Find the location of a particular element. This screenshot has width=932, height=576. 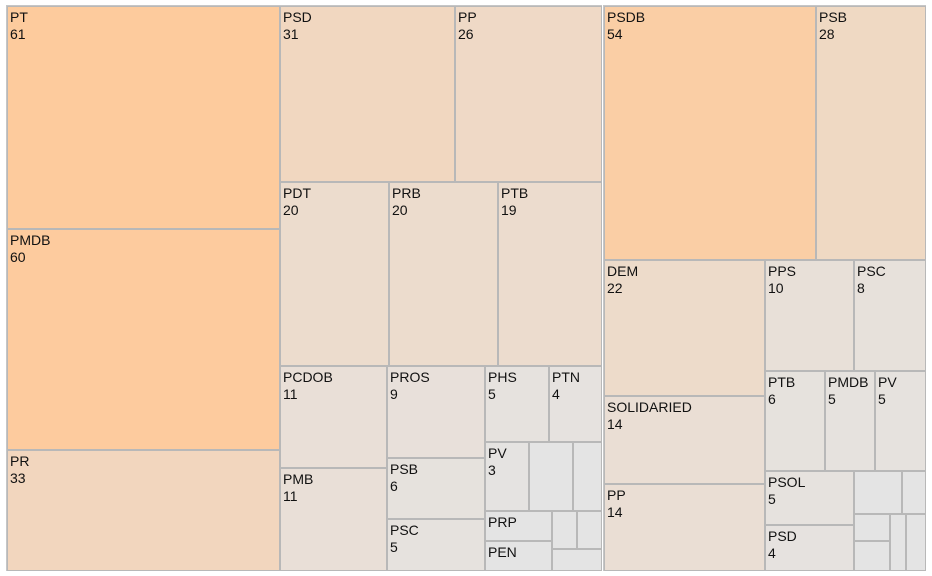

treemap-tile-pcdob: PCDOB 11 is located at coordinates (333, 417).